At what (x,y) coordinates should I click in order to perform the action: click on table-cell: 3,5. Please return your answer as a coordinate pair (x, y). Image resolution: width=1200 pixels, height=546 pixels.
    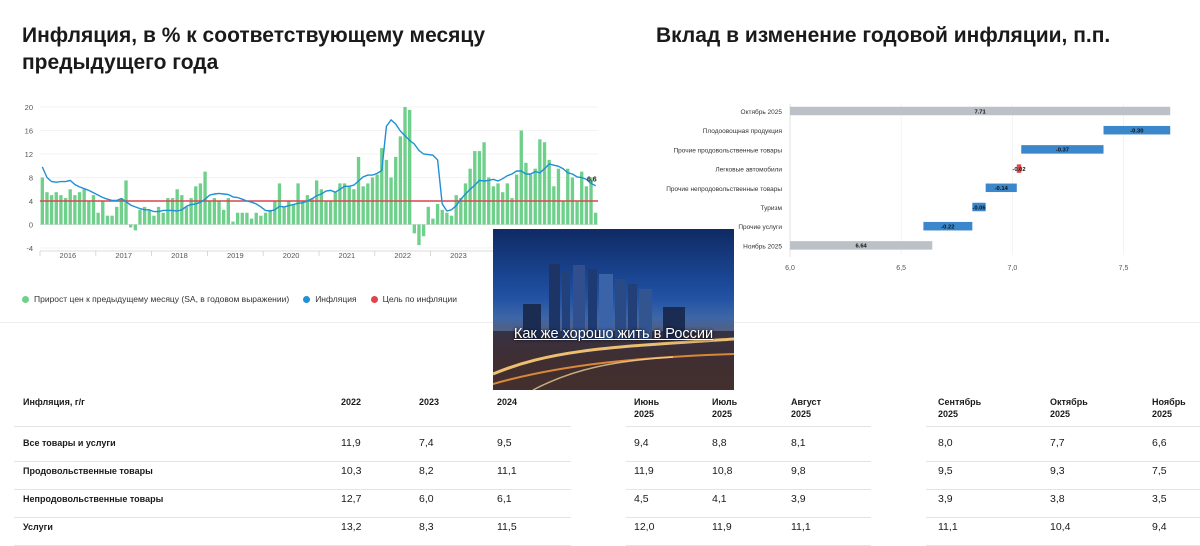
    Looking at the image, I should click on (1159, 499).